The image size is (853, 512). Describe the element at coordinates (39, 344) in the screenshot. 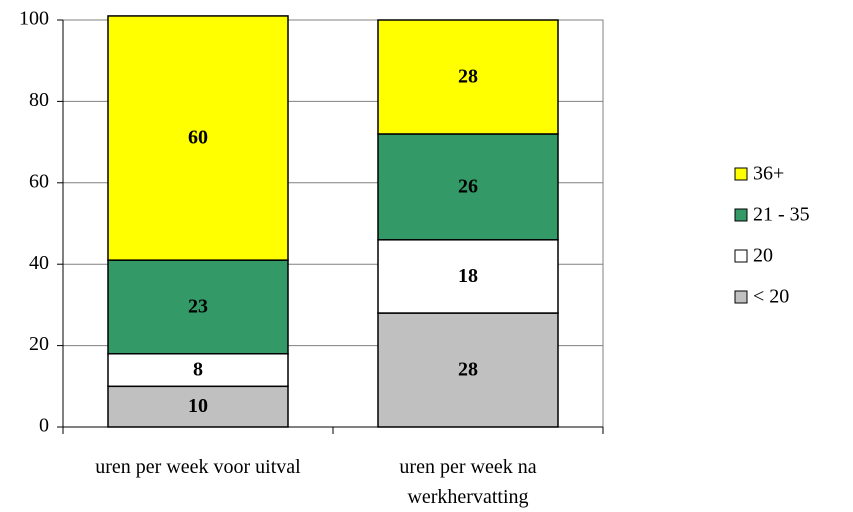

I see `y-tick-label: 20` at that location.